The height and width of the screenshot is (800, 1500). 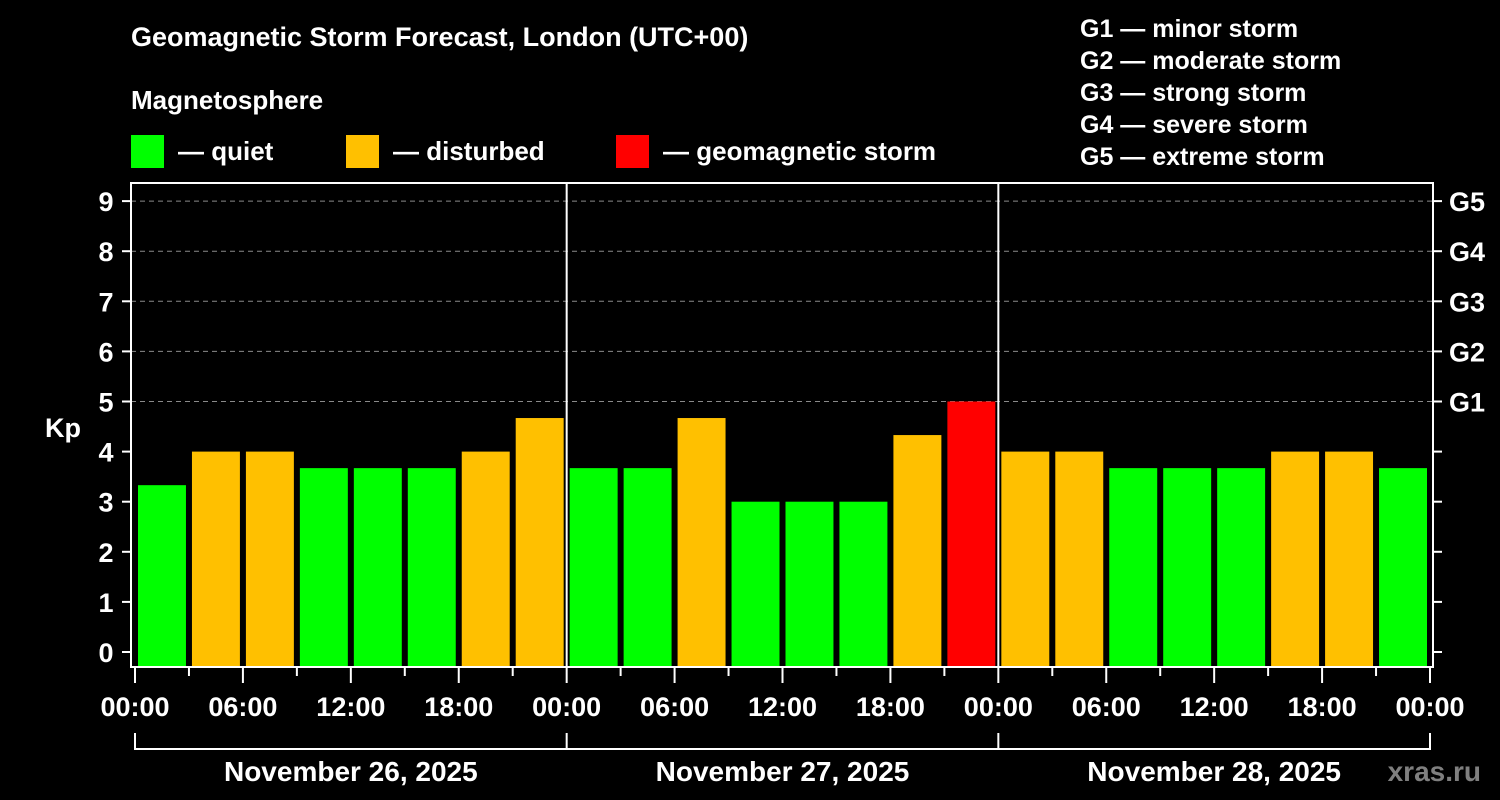 I want to click on legend-swatch-storm, so click(x=632, y=151).